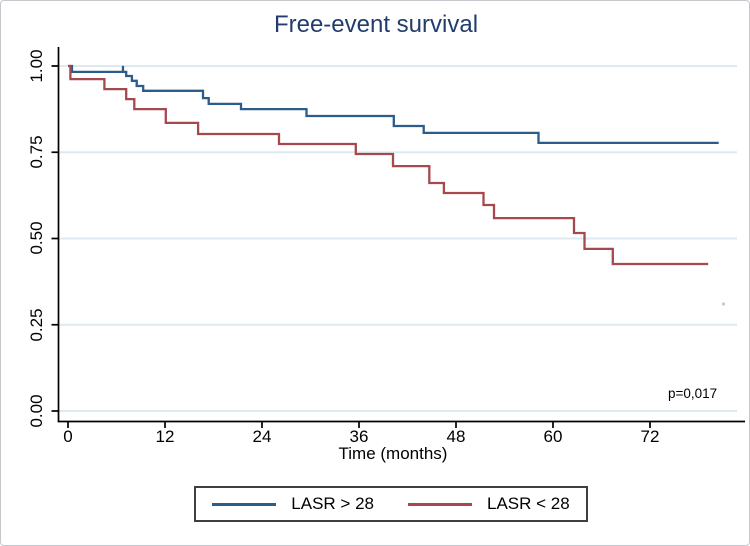  What do you see at coordinates (393, 453) in the screenshot?
I see `x-axis-title: Time (months)` at bounding box center [393, 453].